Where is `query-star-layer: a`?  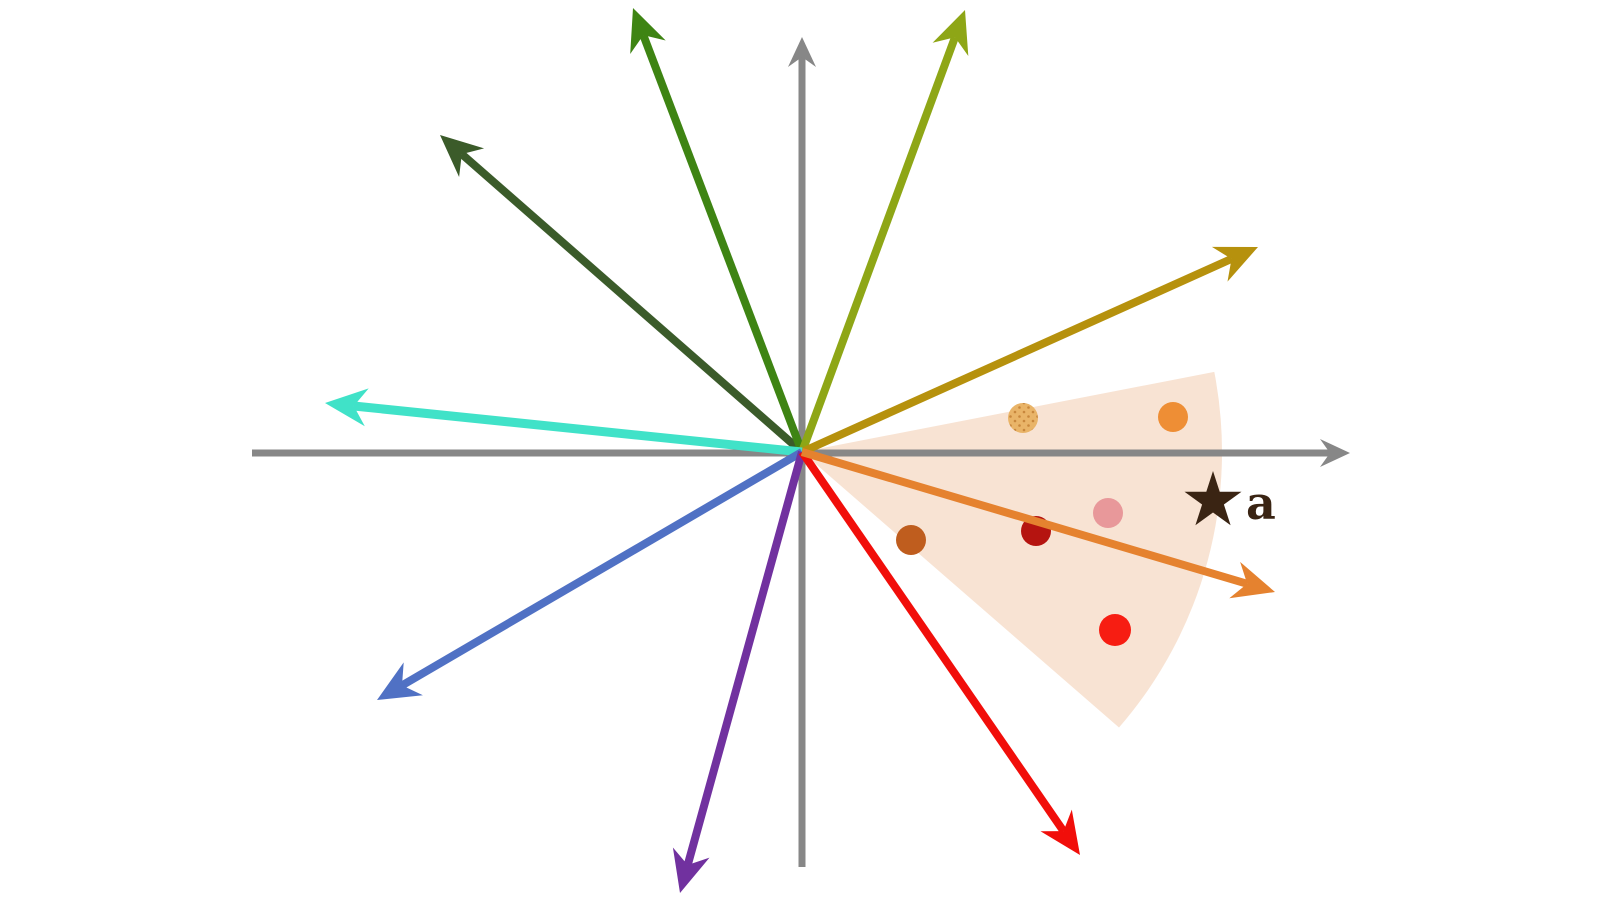 query-star-layer: a is located at coordinates (1230, 500).